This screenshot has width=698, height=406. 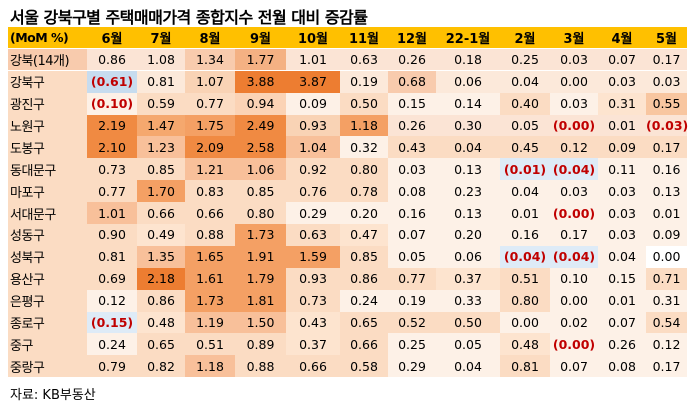 What do you see at coordinates (468, 81) in the screenshot?
I see `table-cell: 0.06` at bounding box center [468, 81].